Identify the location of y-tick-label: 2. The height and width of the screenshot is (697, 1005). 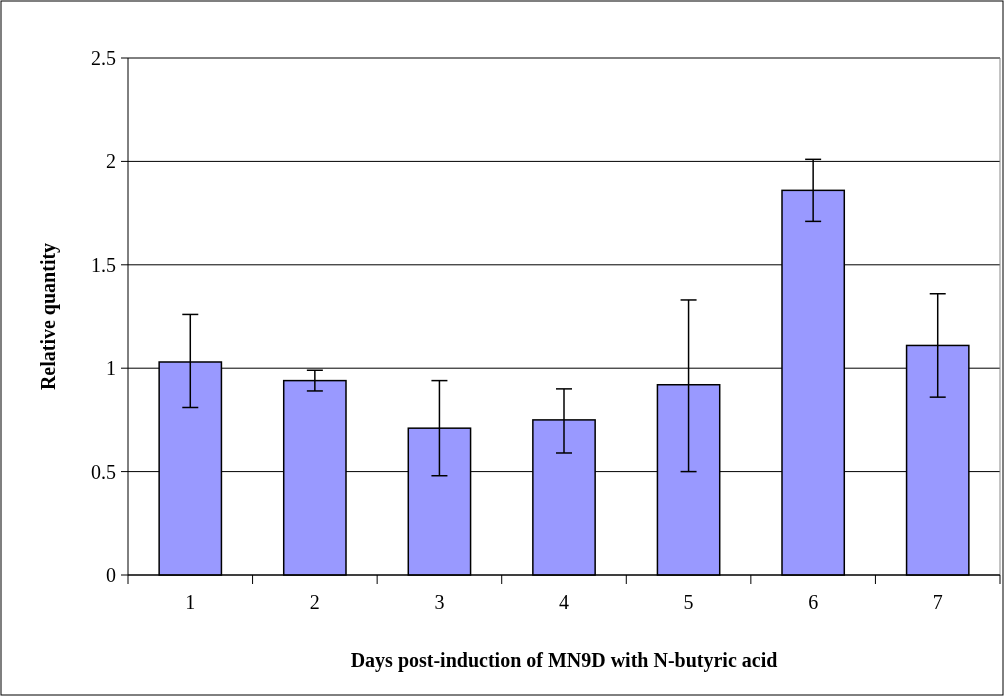
(111, 161).